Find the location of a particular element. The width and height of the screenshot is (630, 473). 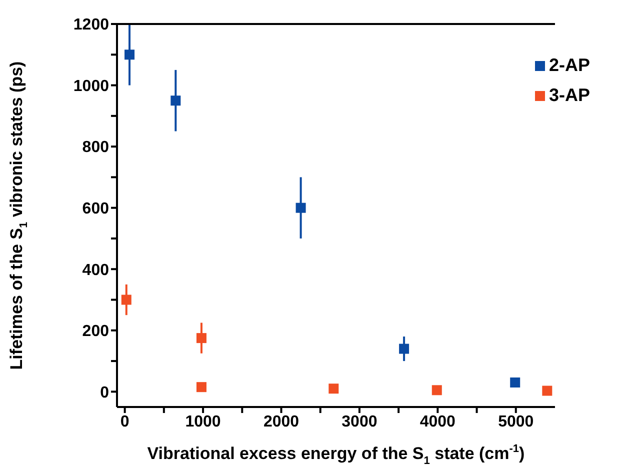

x-tick-label: 3000 is located at coordinates (360, 421).